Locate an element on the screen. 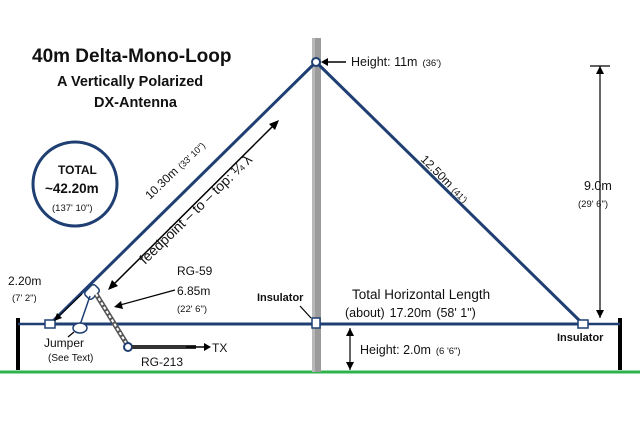 The width and height of the screenshot is (640, 421). total-badge is located at coordinates (75, 184).